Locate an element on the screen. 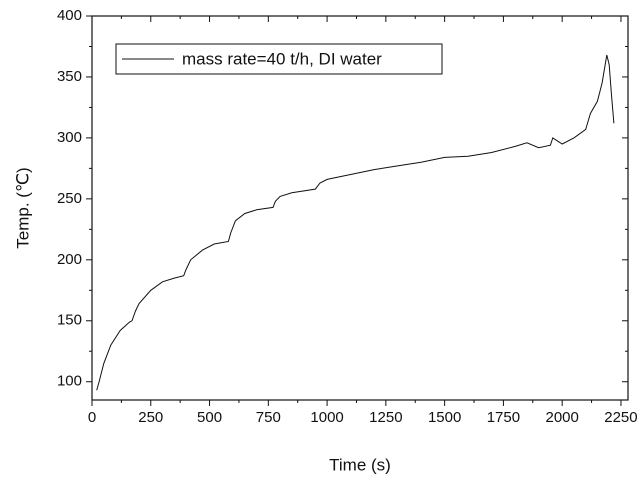 This screenshot has width=637, height=479. x-tick-label: 750 is located at coordinates (268, 417).